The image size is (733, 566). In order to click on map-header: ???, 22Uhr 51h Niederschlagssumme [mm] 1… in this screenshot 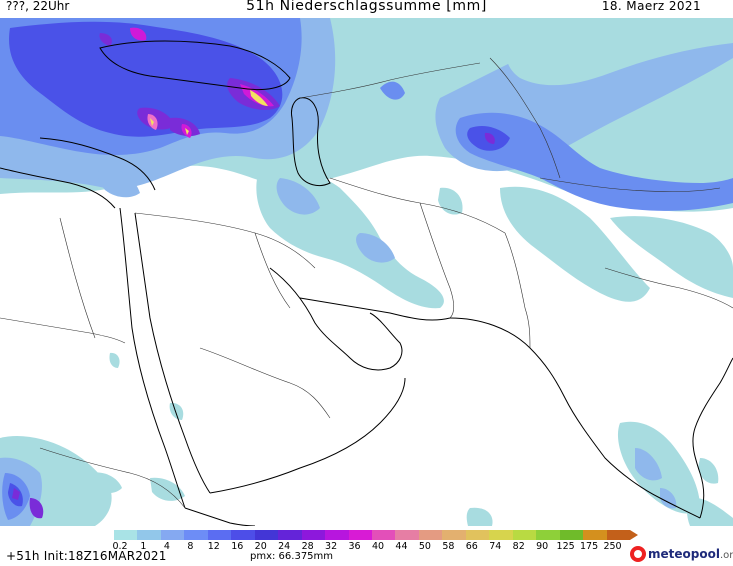, I will do `click(366, 11)`.